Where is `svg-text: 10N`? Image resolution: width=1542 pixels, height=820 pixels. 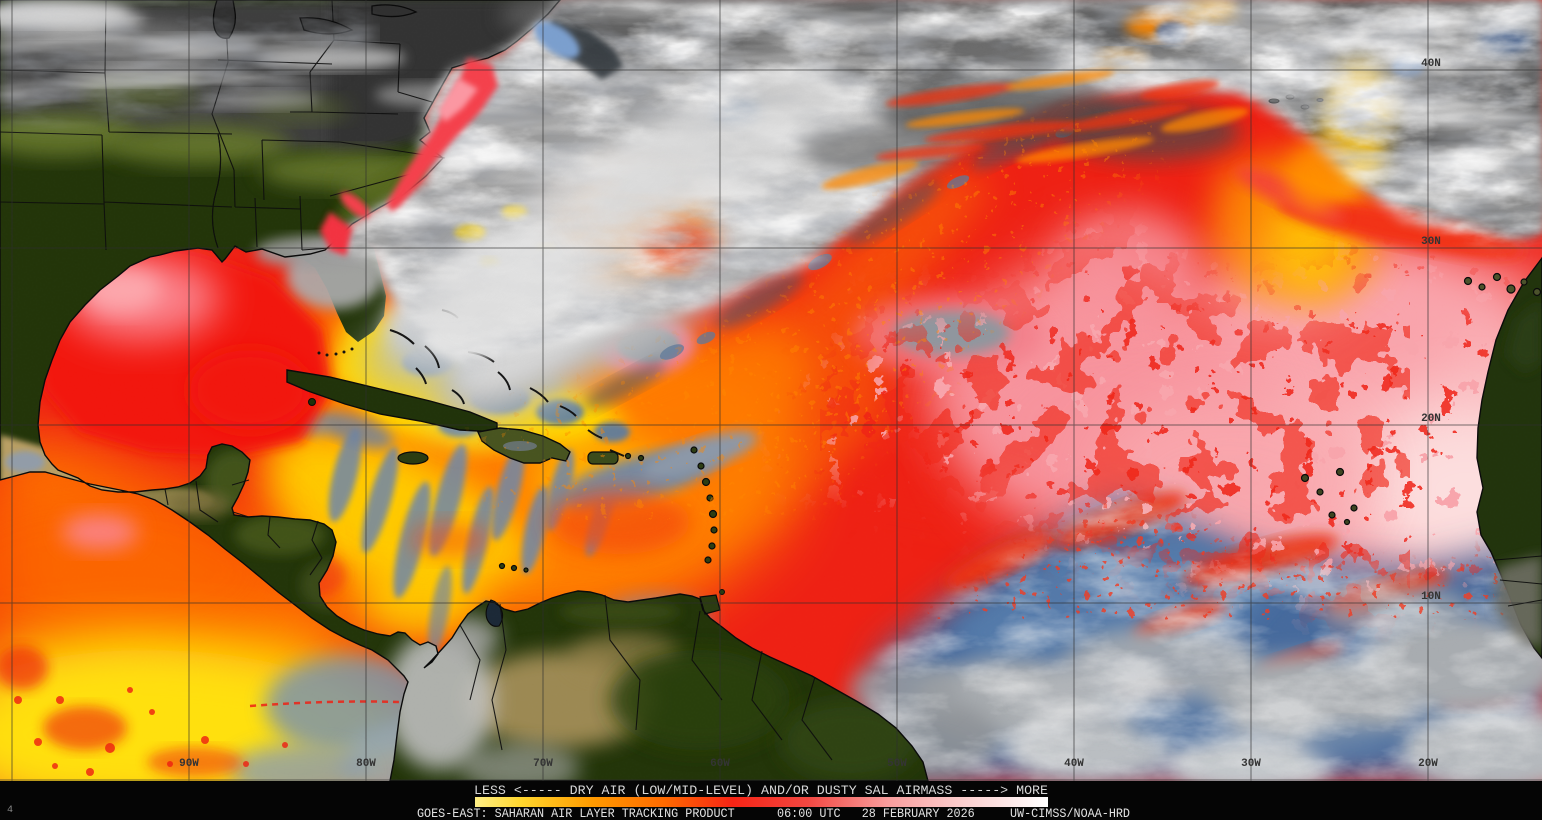 svg-text: 10N is located at coordinates (1431, 597).